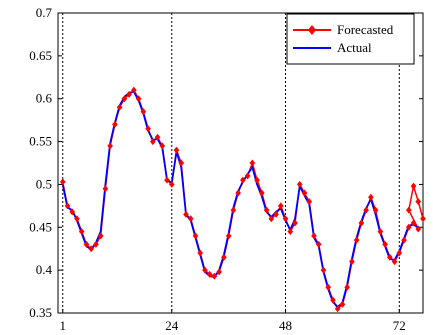  What do you see at coordinates (172, 325) in the screenshot?
I see `x-tick-label: 24` at bounding box center [172, 325].